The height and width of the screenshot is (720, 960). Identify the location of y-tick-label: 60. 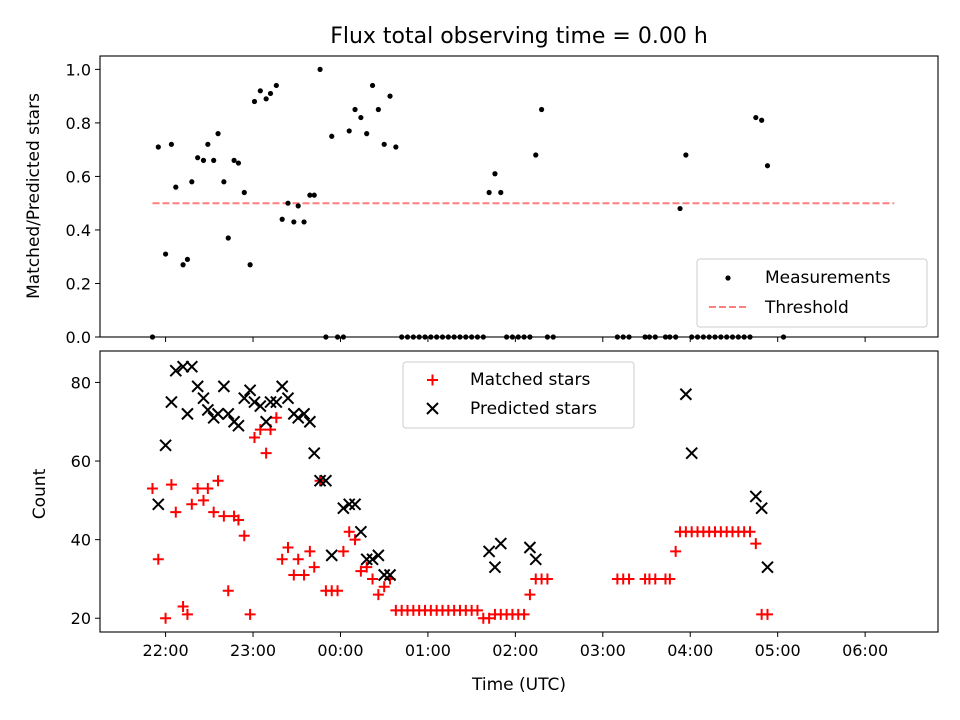
(81, 461).